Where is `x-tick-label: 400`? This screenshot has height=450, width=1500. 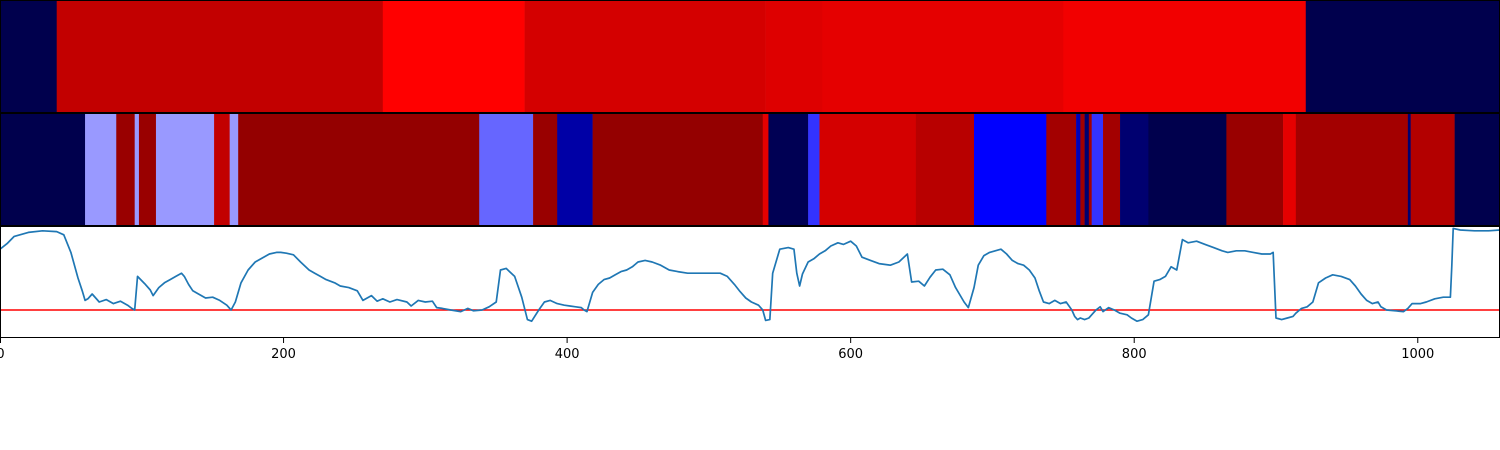
x-tick-label: 400 is located at coordinates (567, 354).